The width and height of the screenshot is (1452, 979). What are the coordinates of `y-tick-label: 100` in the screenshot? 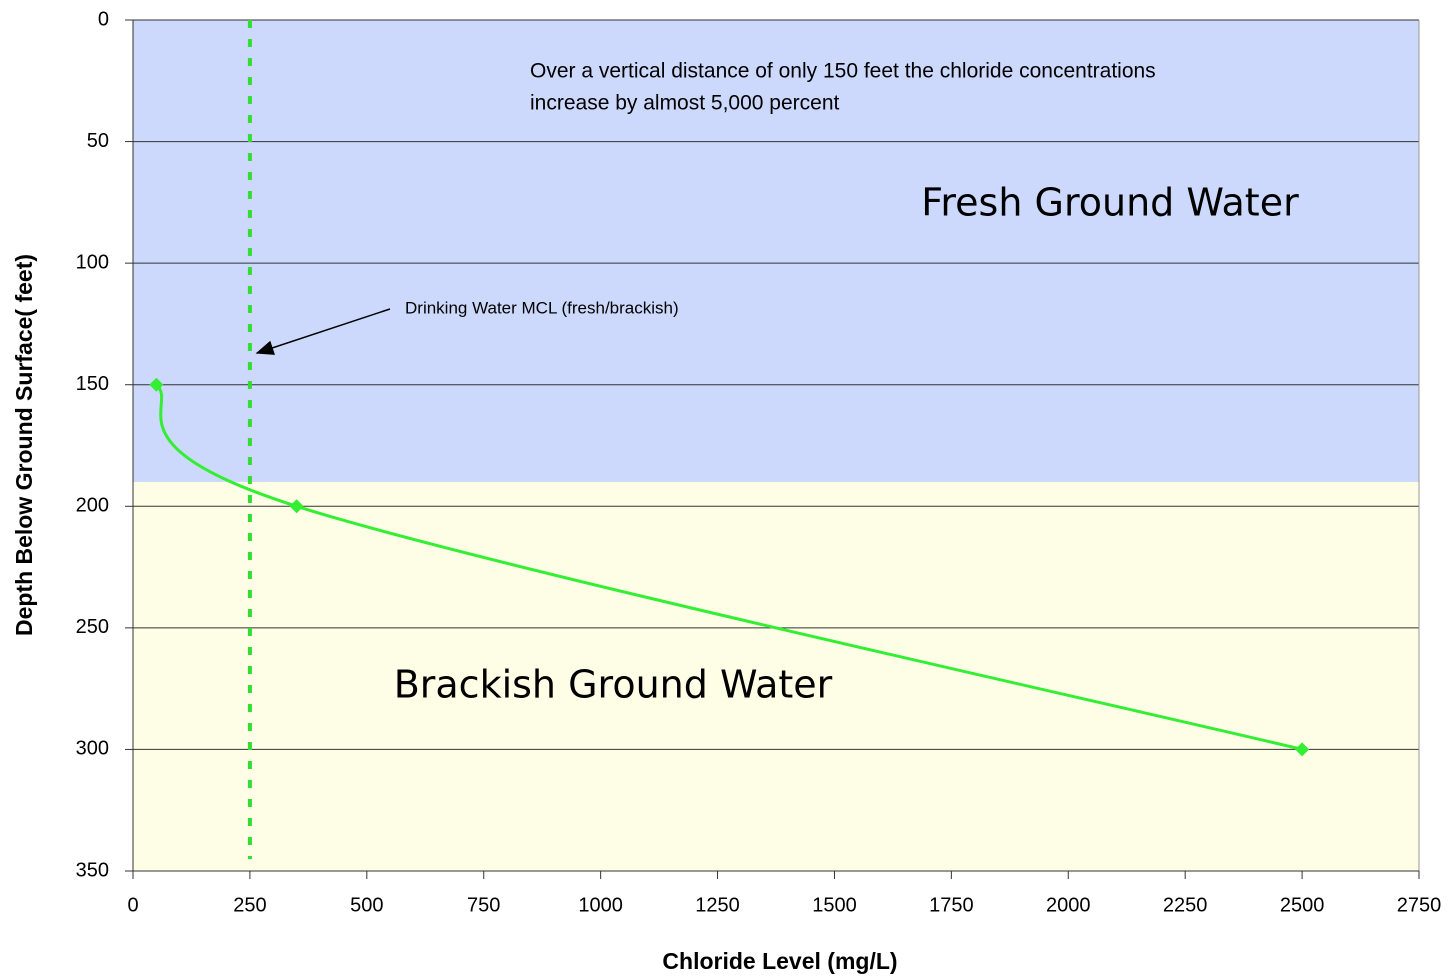 It's located at (92, 262).